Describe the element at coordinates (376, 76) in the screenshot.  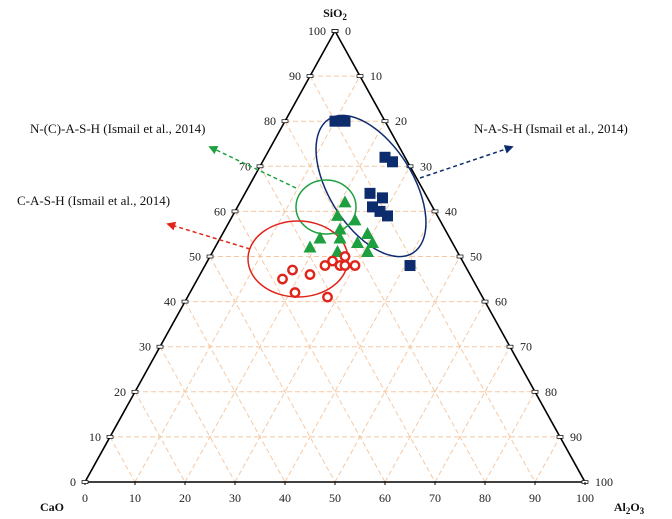
I see `tick-label-right: 10` at that location.